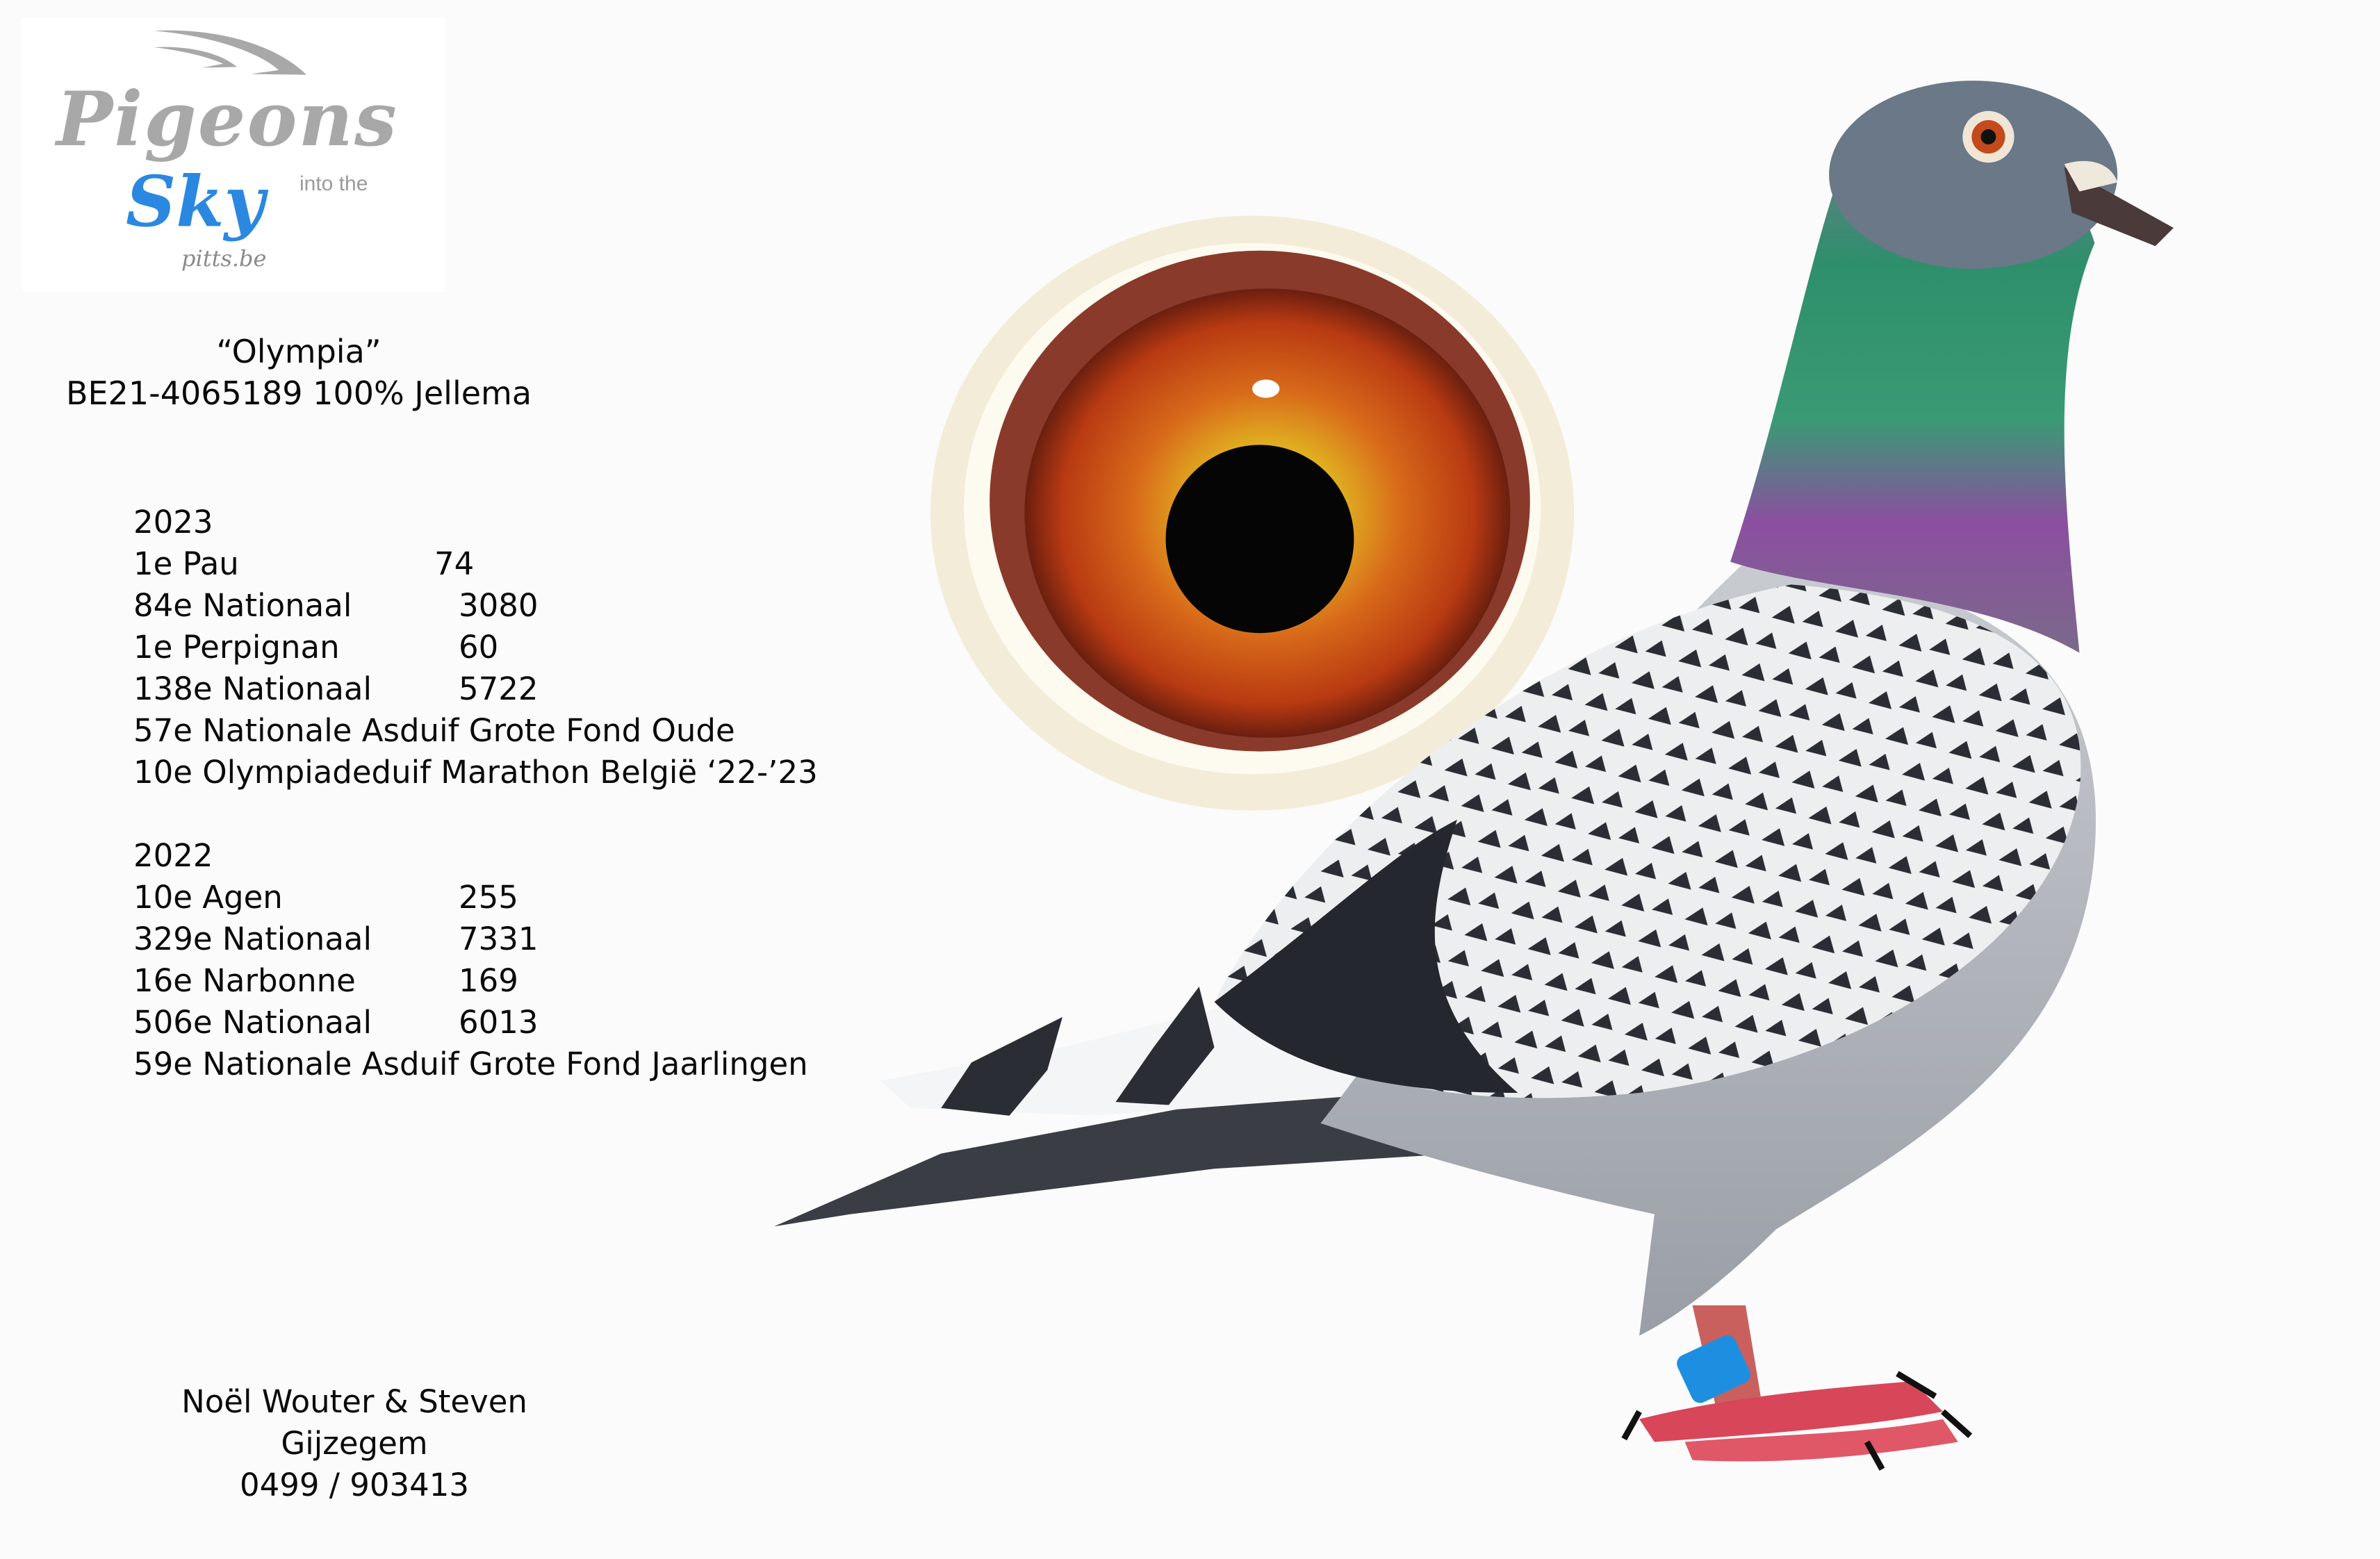 The height and width of the screenshot is (1559, 2380). I want to click on year-heading: 2023, so click(173, 522).